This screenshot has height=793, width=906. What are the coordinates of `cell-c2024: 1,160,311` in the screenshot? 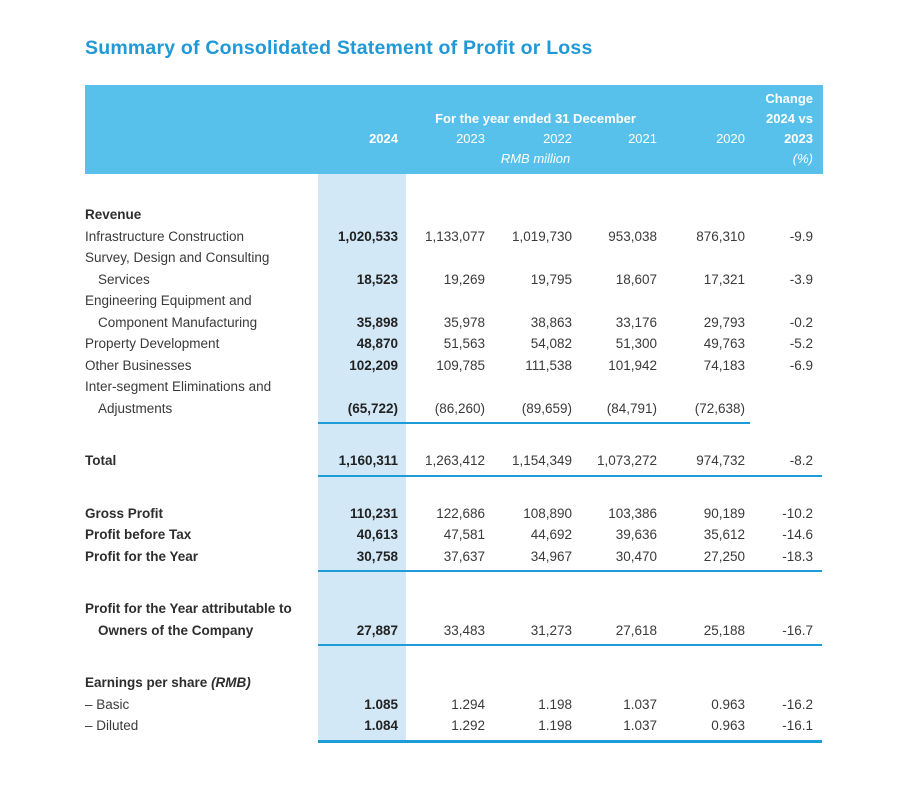 It's located at (368, 460).